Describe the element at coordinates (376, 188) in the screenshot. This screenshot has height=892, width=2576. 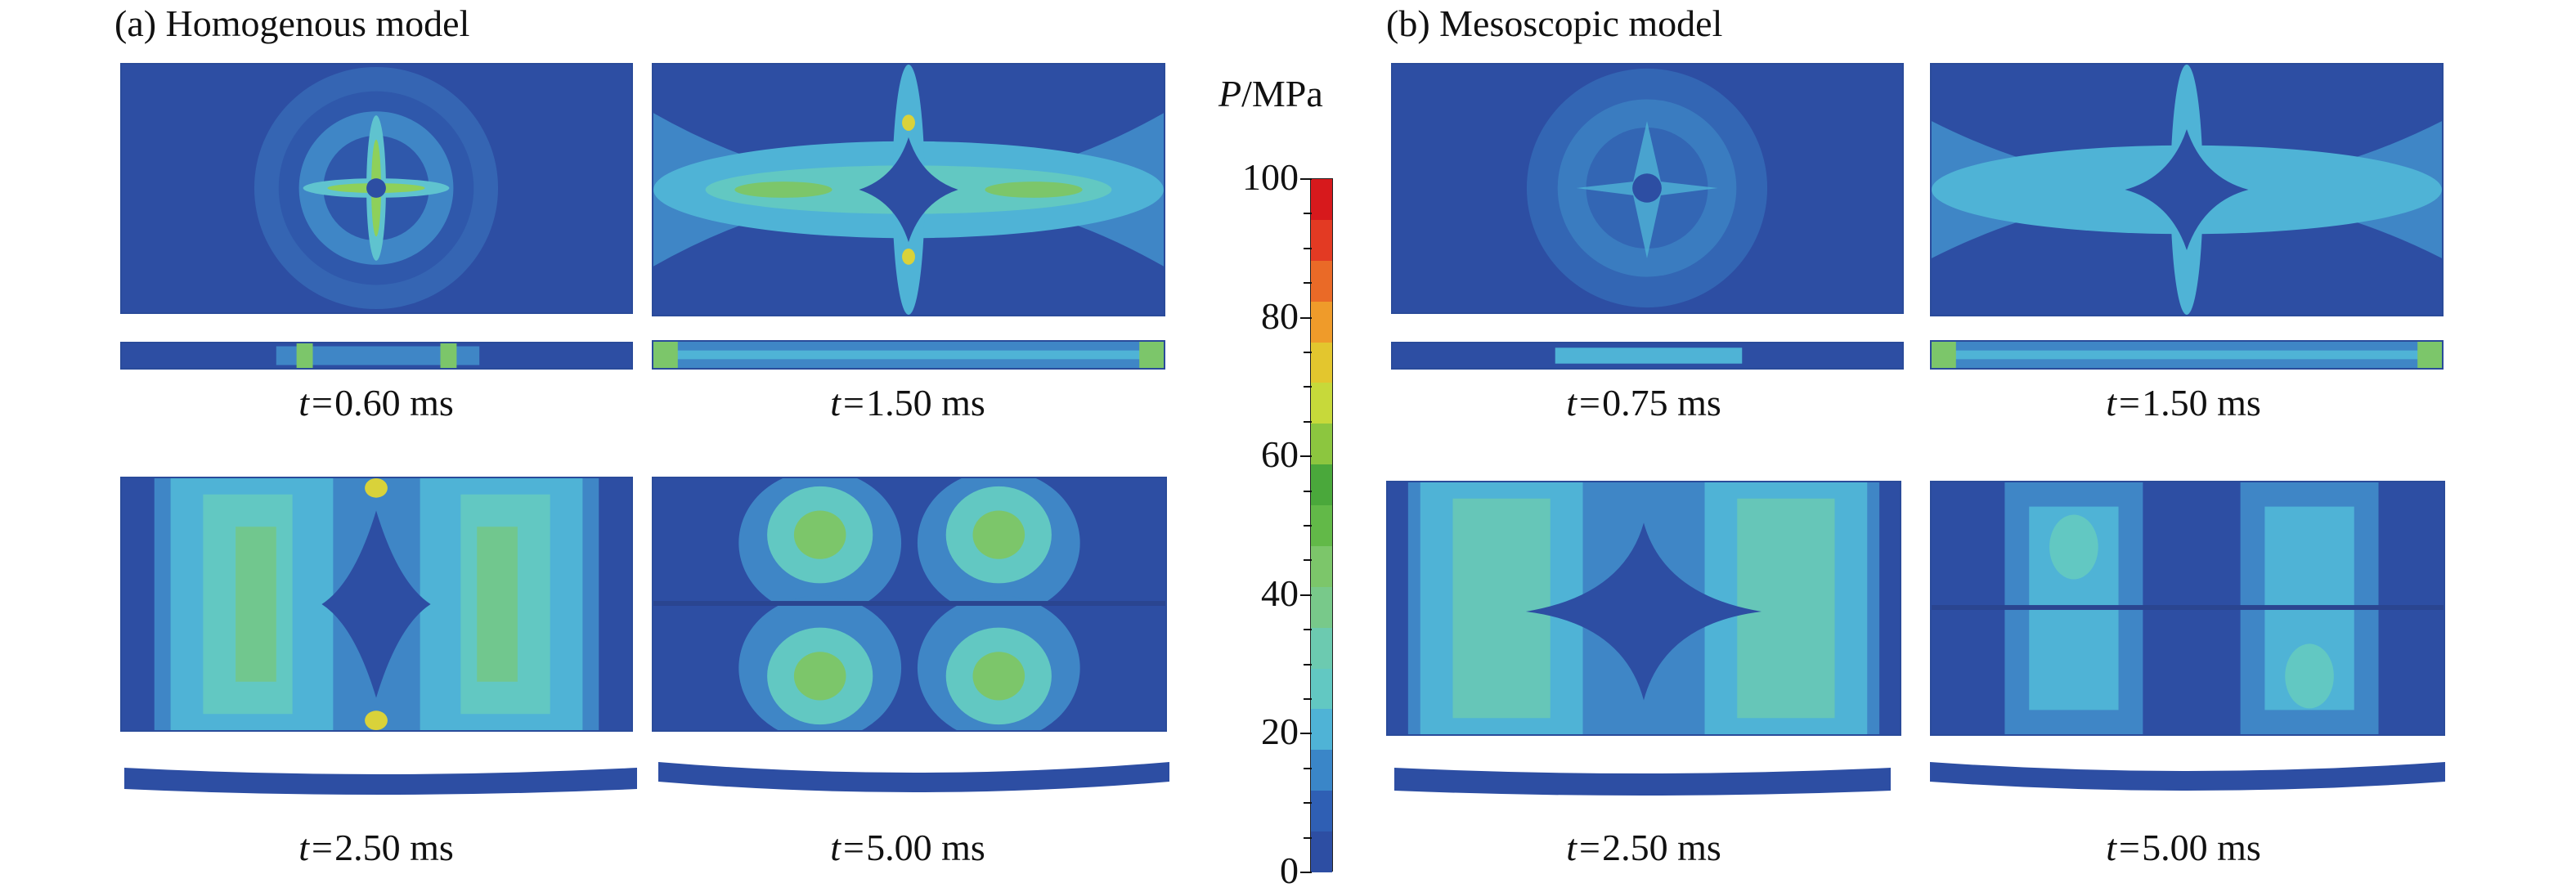
I see `contour-a1-top` at that location.